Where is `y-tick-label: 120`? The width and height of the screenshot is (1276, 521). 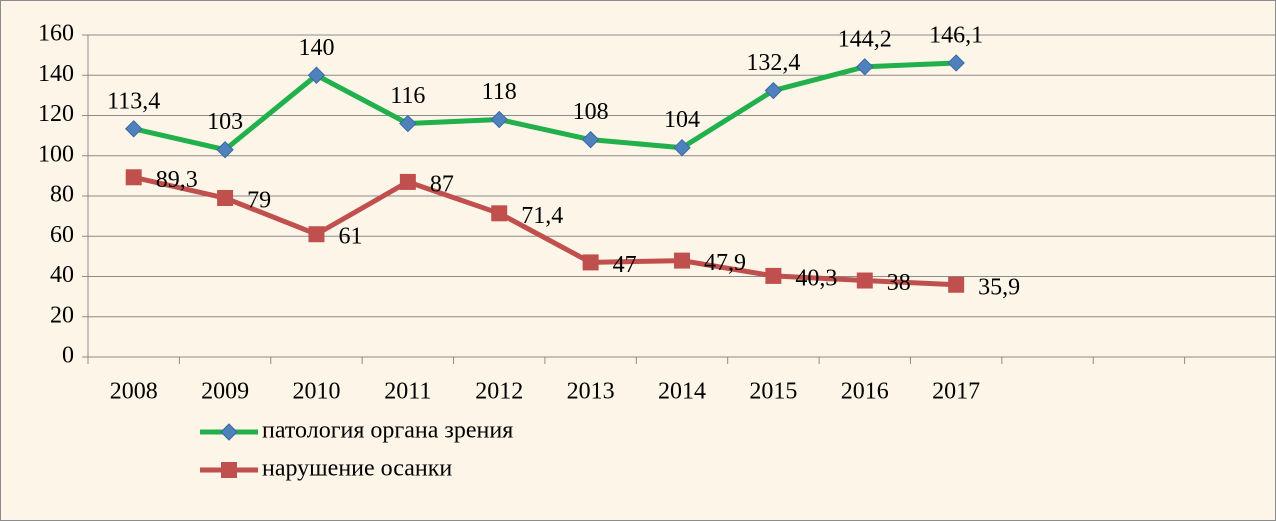
y-tick-label: 120 is located at coordinates (56, 114).